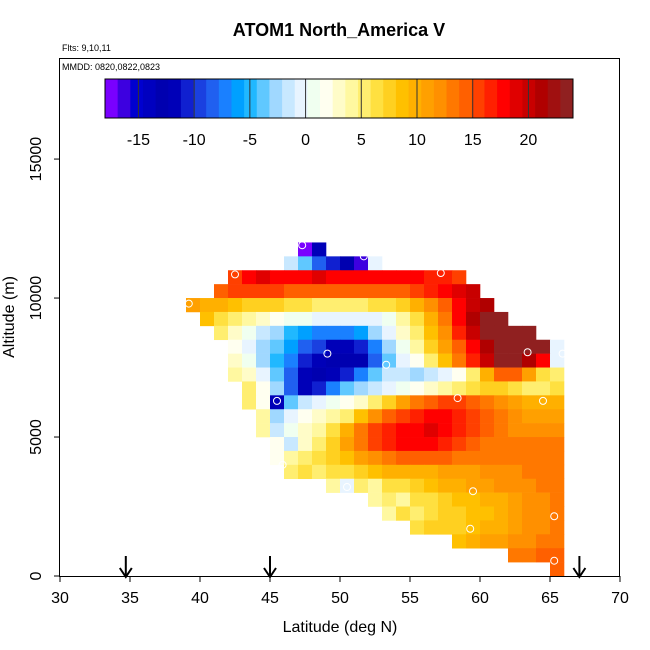 This screenshot has width=650, height=650. Describe the element at coordinates (529, 140) in the screenshot. I see `colorbar-tick-label: 20` at that location.